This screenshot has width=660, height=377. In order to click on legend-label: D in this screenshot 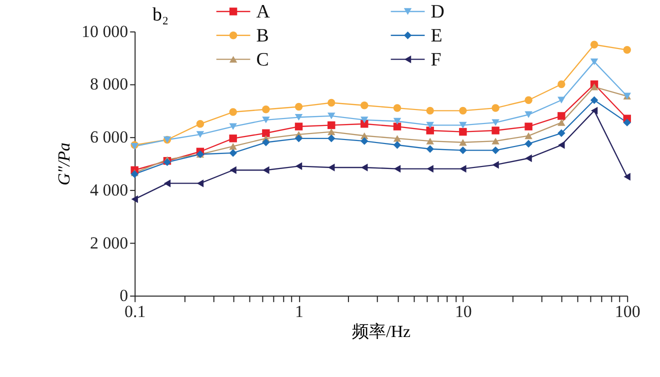, I will do `click(437, 11)`.